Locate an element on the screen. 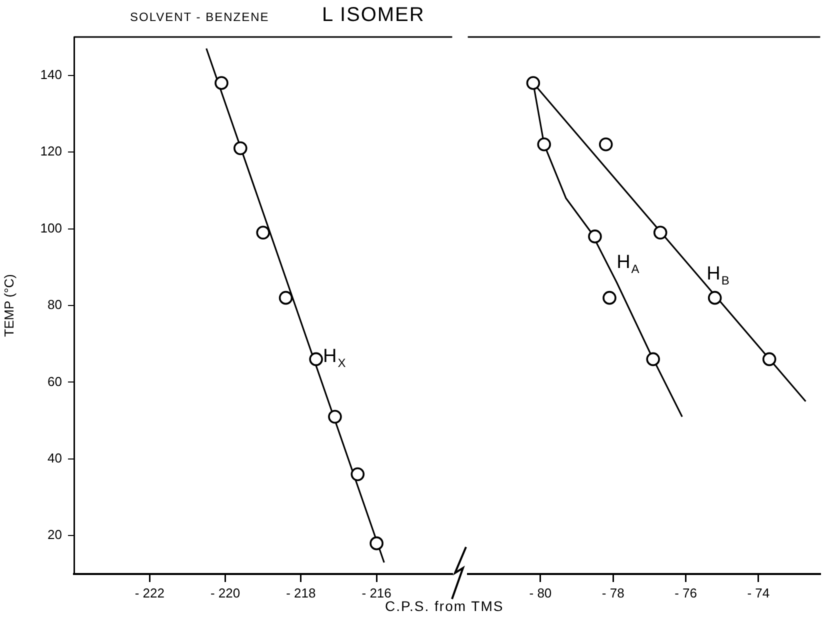  y-tick-label: 60 is located at coordinates (55, 381).